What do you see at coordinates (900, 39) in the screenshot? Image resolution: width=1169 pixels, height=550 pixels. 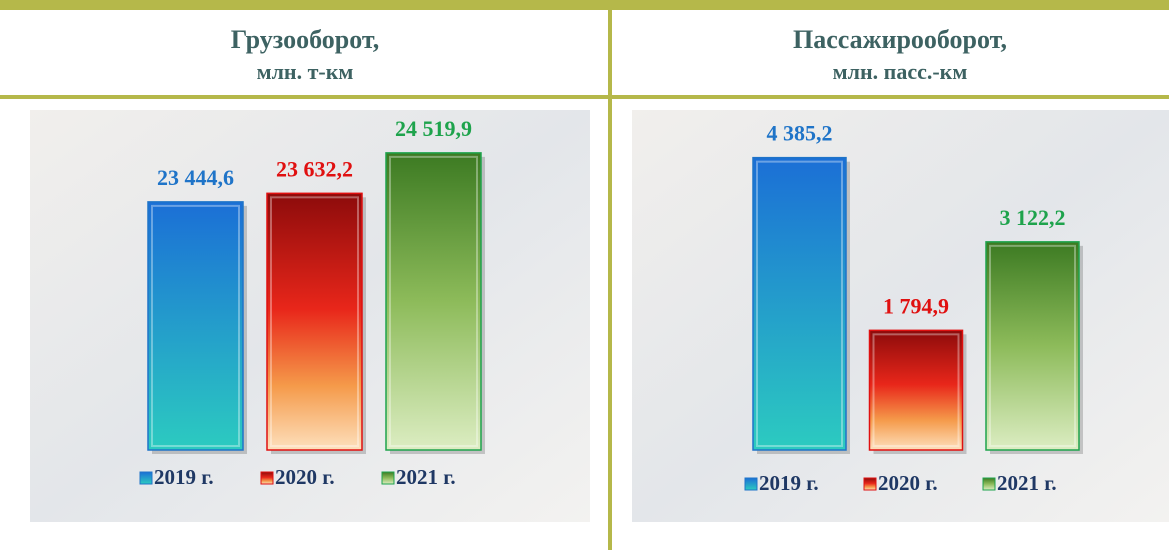 I see `chart-title: Пассажирооборот,` at bounding box center [900, 39].